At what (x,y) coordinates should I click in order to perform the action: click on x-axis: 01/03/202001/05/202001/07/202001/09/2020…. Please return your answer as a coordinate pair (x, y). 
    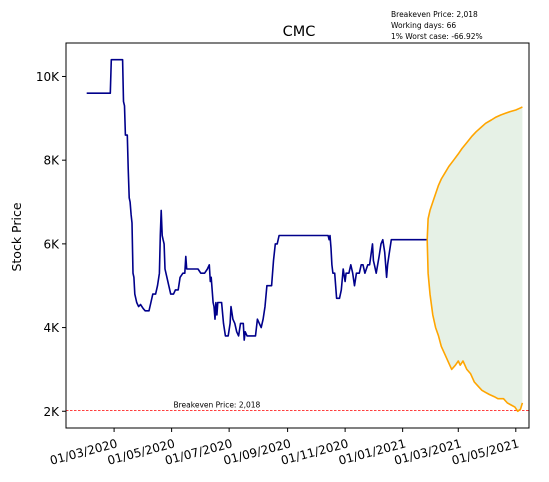
    Looking at the image, I should click on (284, 448).